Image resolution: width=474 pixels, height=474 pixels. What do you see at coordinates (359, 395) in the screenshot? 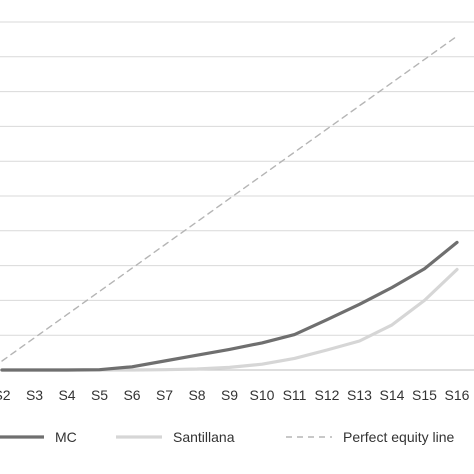
I see `x-tick-label: S13` at bounding box center [359, 395].